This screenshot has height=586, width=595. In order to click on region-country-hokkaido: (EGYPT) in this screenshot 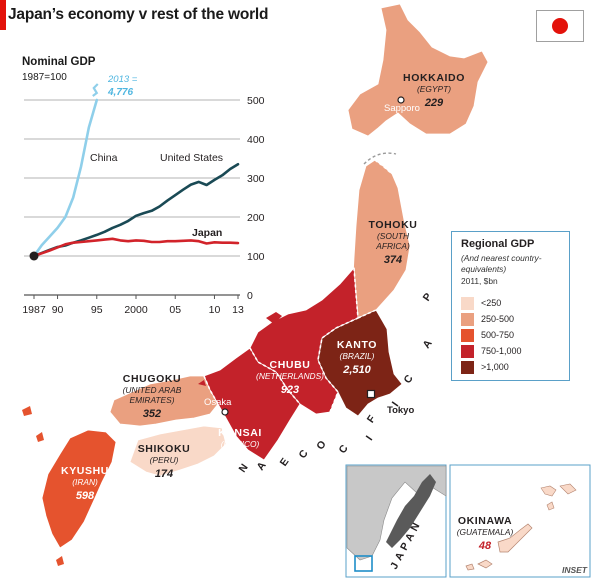, I will do `click(434, 89)`.